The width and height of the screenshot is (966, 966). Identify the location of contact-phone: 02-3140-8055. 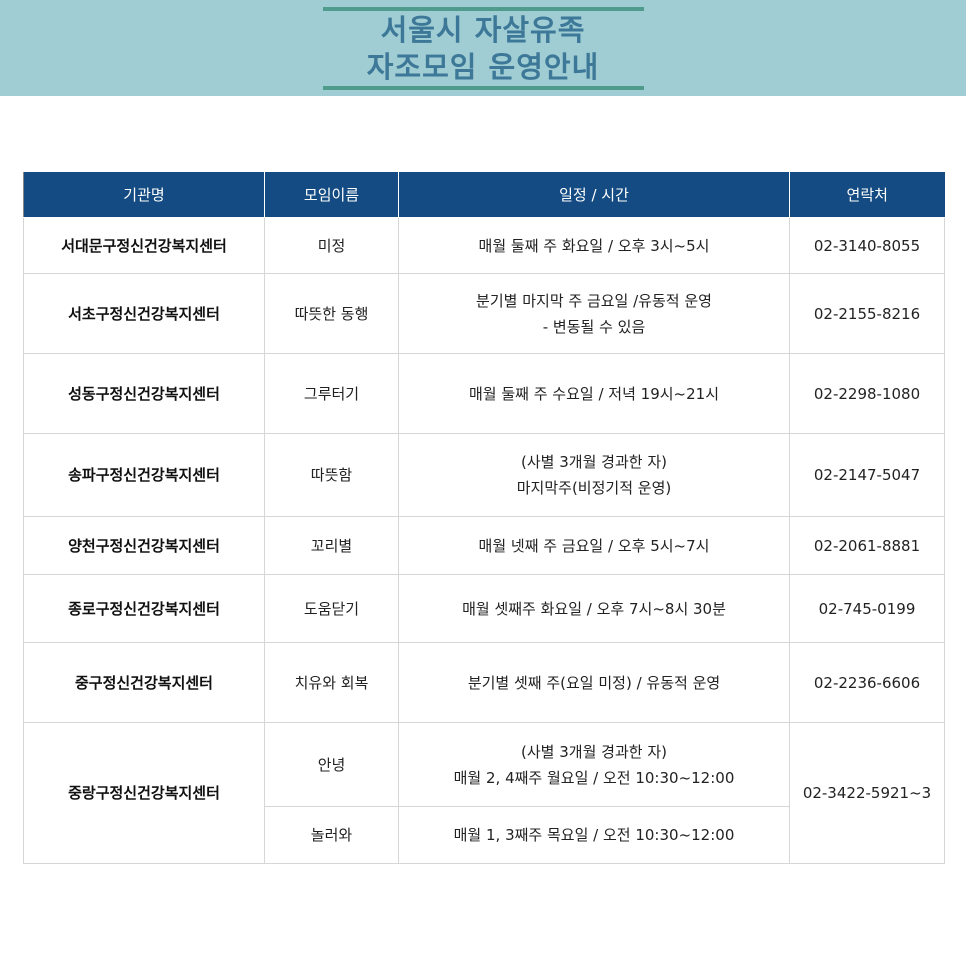
(867, 245).